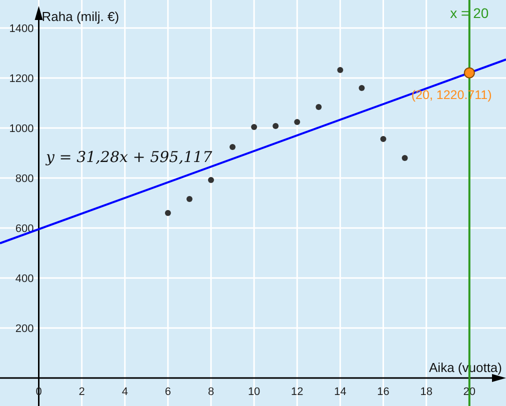 The width and height of the screenshot is (506, 406). What do you see at coordinates (24, 179) in the screenshot?
I see `y-tick-label: 800` at bounding box center [24, 179].